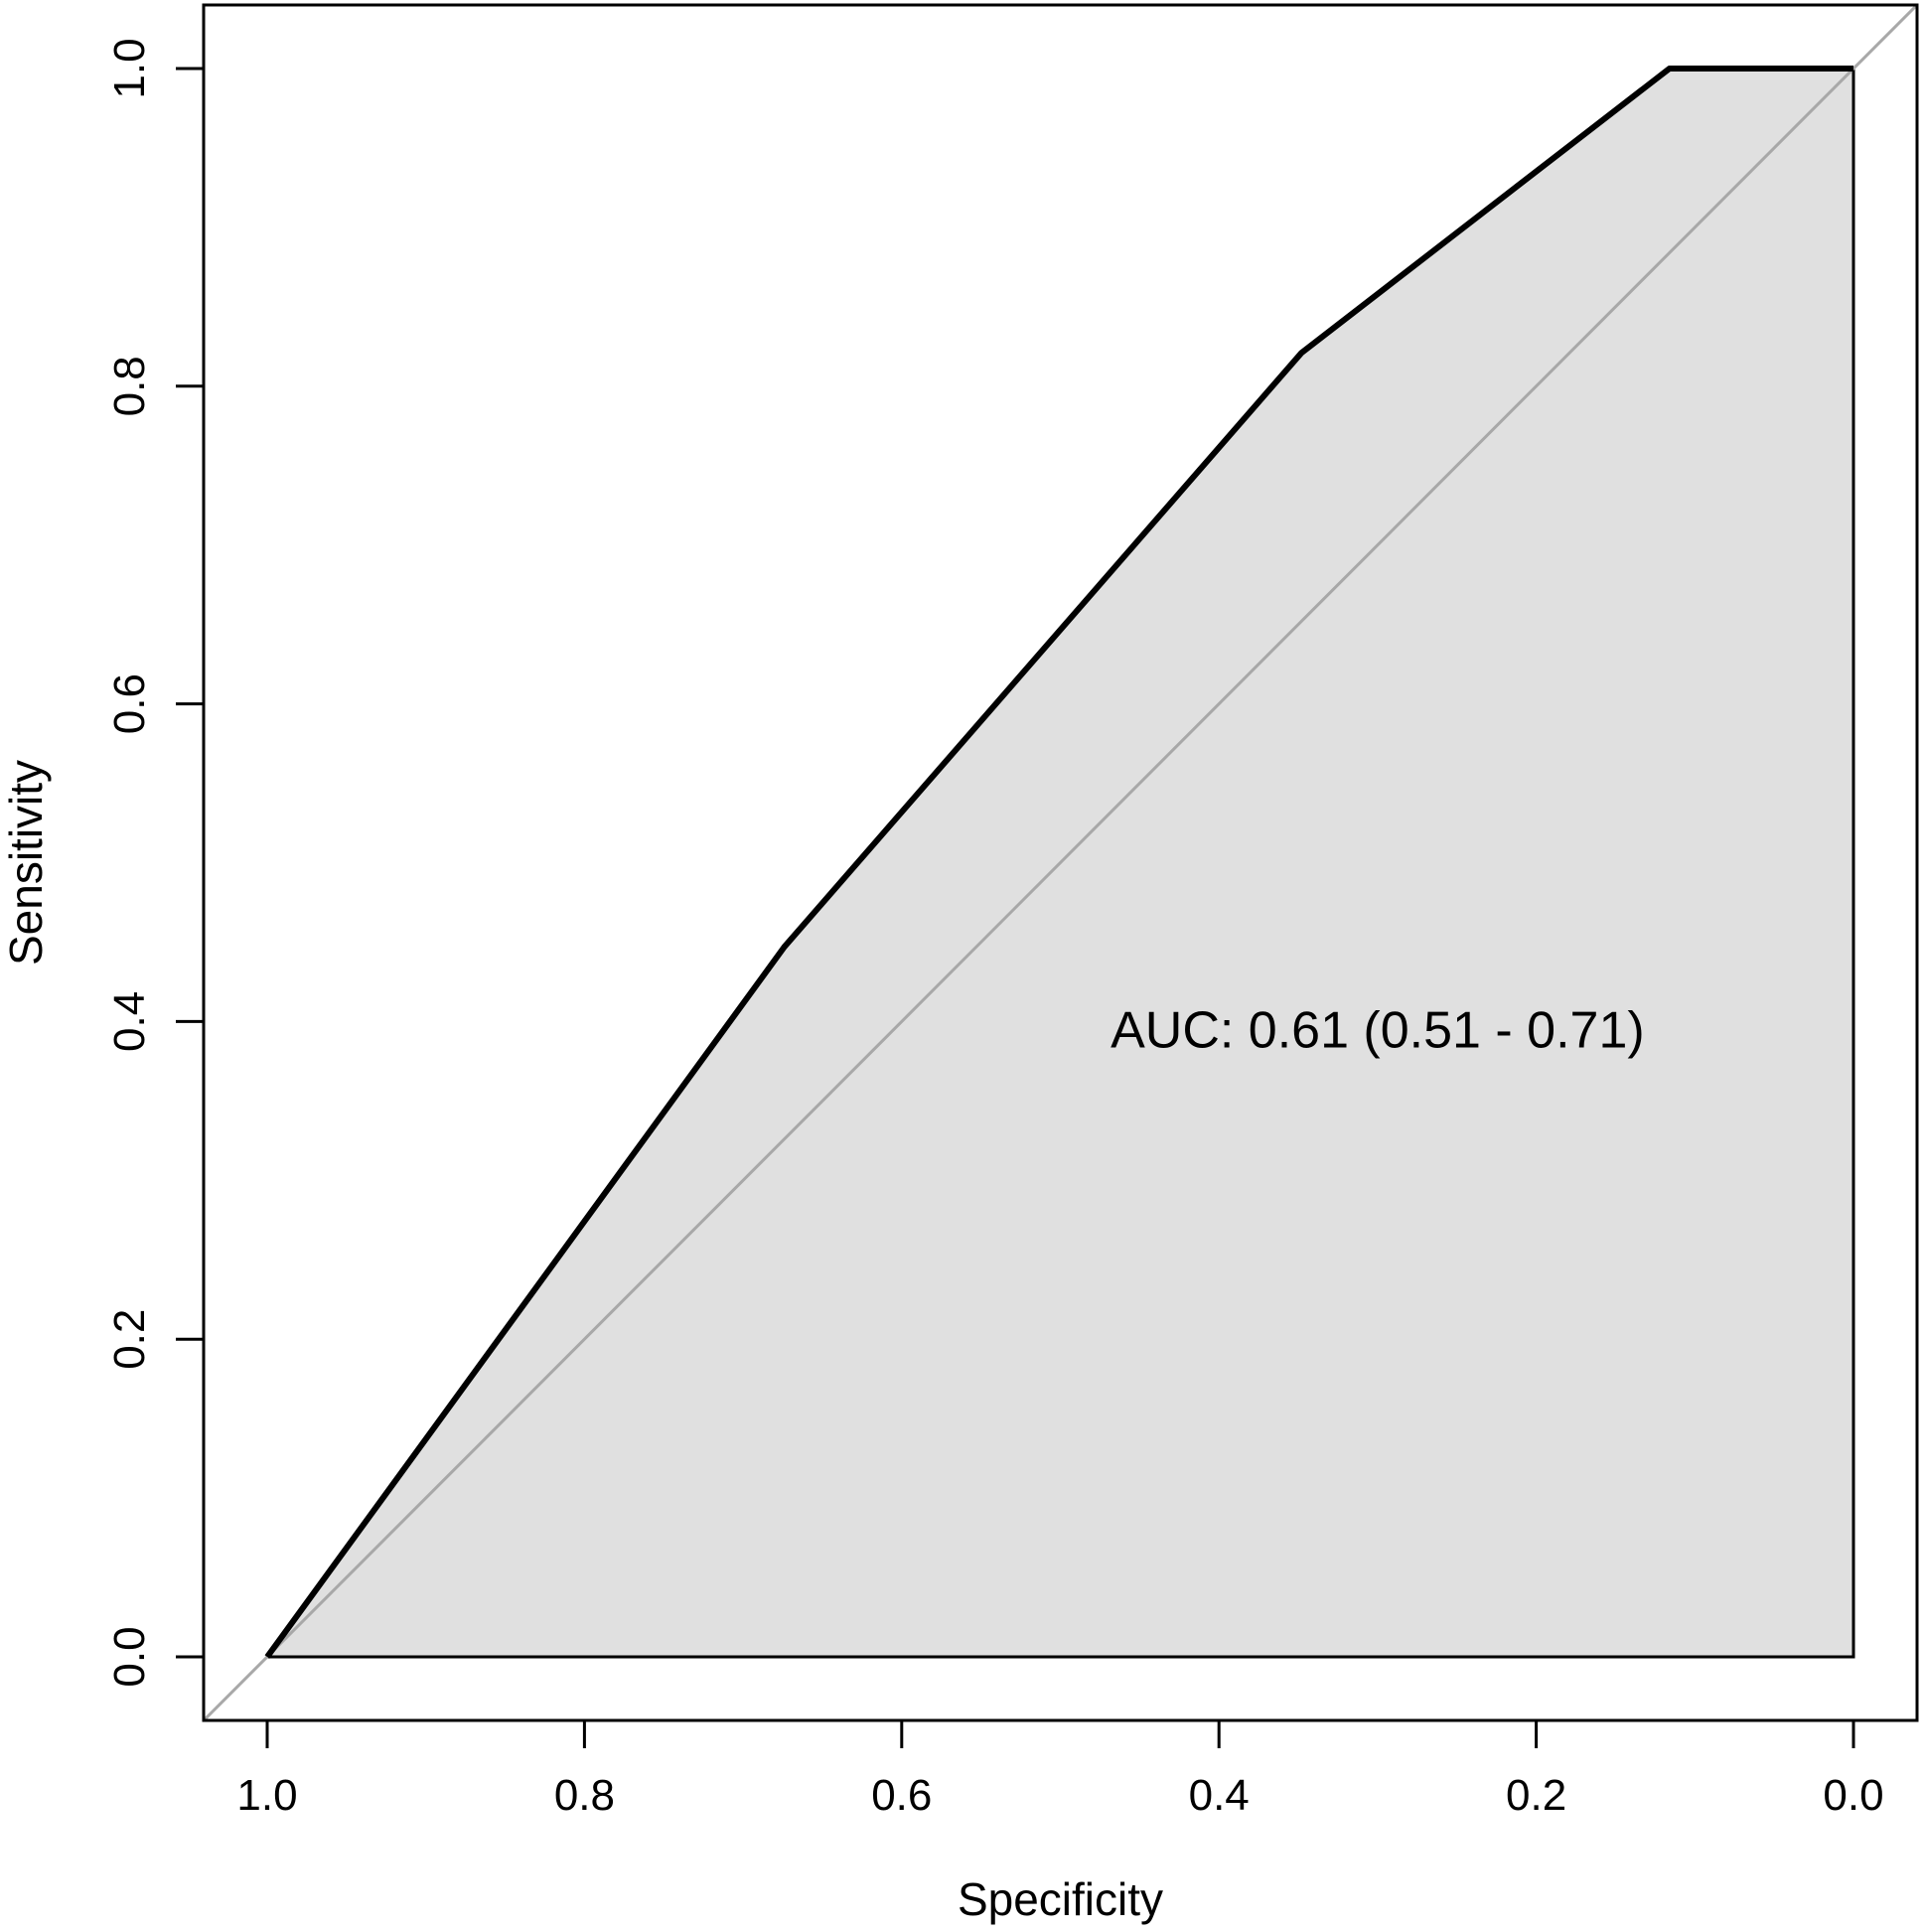 The height and width of the screenshot is (1932, 1925). Describe the element at coordinates (26, 863) in the screenshot. I see `y-axis-title: Sensitivity` at that location.